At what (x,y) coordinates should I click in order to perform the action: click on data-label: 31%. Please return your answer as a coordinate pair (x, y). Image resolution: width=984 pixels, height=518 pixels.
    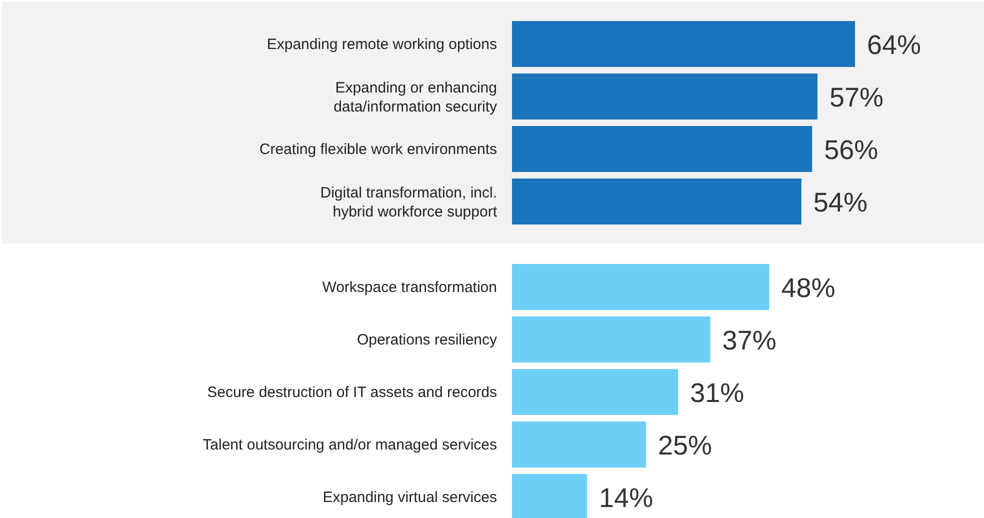
    Looking at the image, I should click on (717, 393).